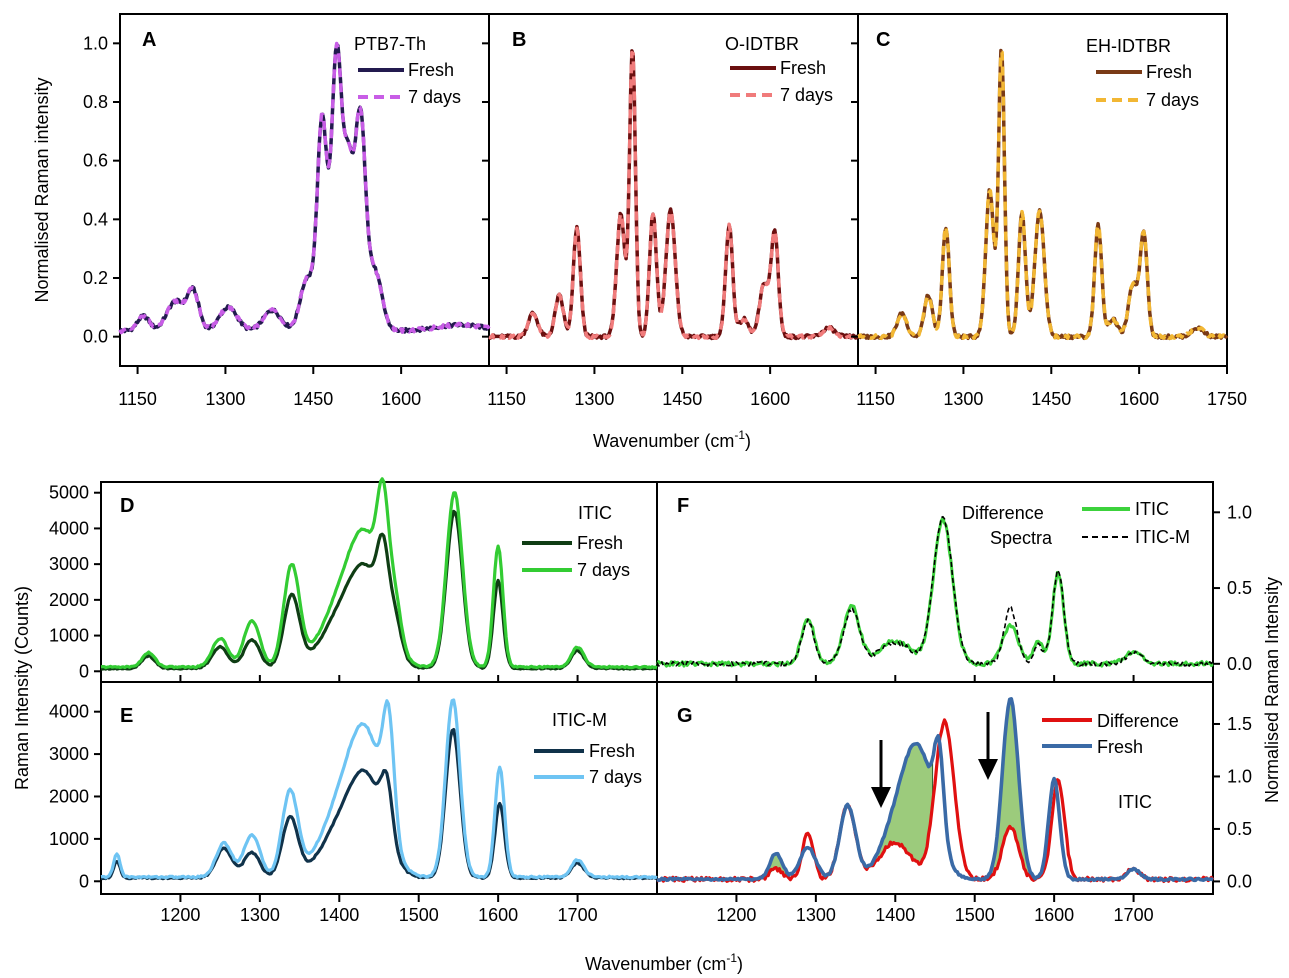 Image resolution: width=1289 pixels, height=978 pixels. What do you see at coordinates (506, 399) in the screenshot?
I see `panel-b-x-label: 1150` at bounding box center [506, 399].